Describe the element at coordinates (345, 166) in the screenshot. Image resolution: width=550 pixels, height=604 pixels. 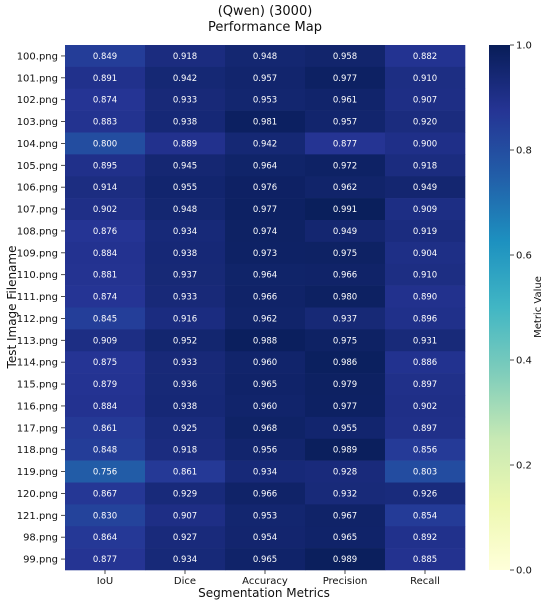
I see `cell-value-label: 0.972` at that location.